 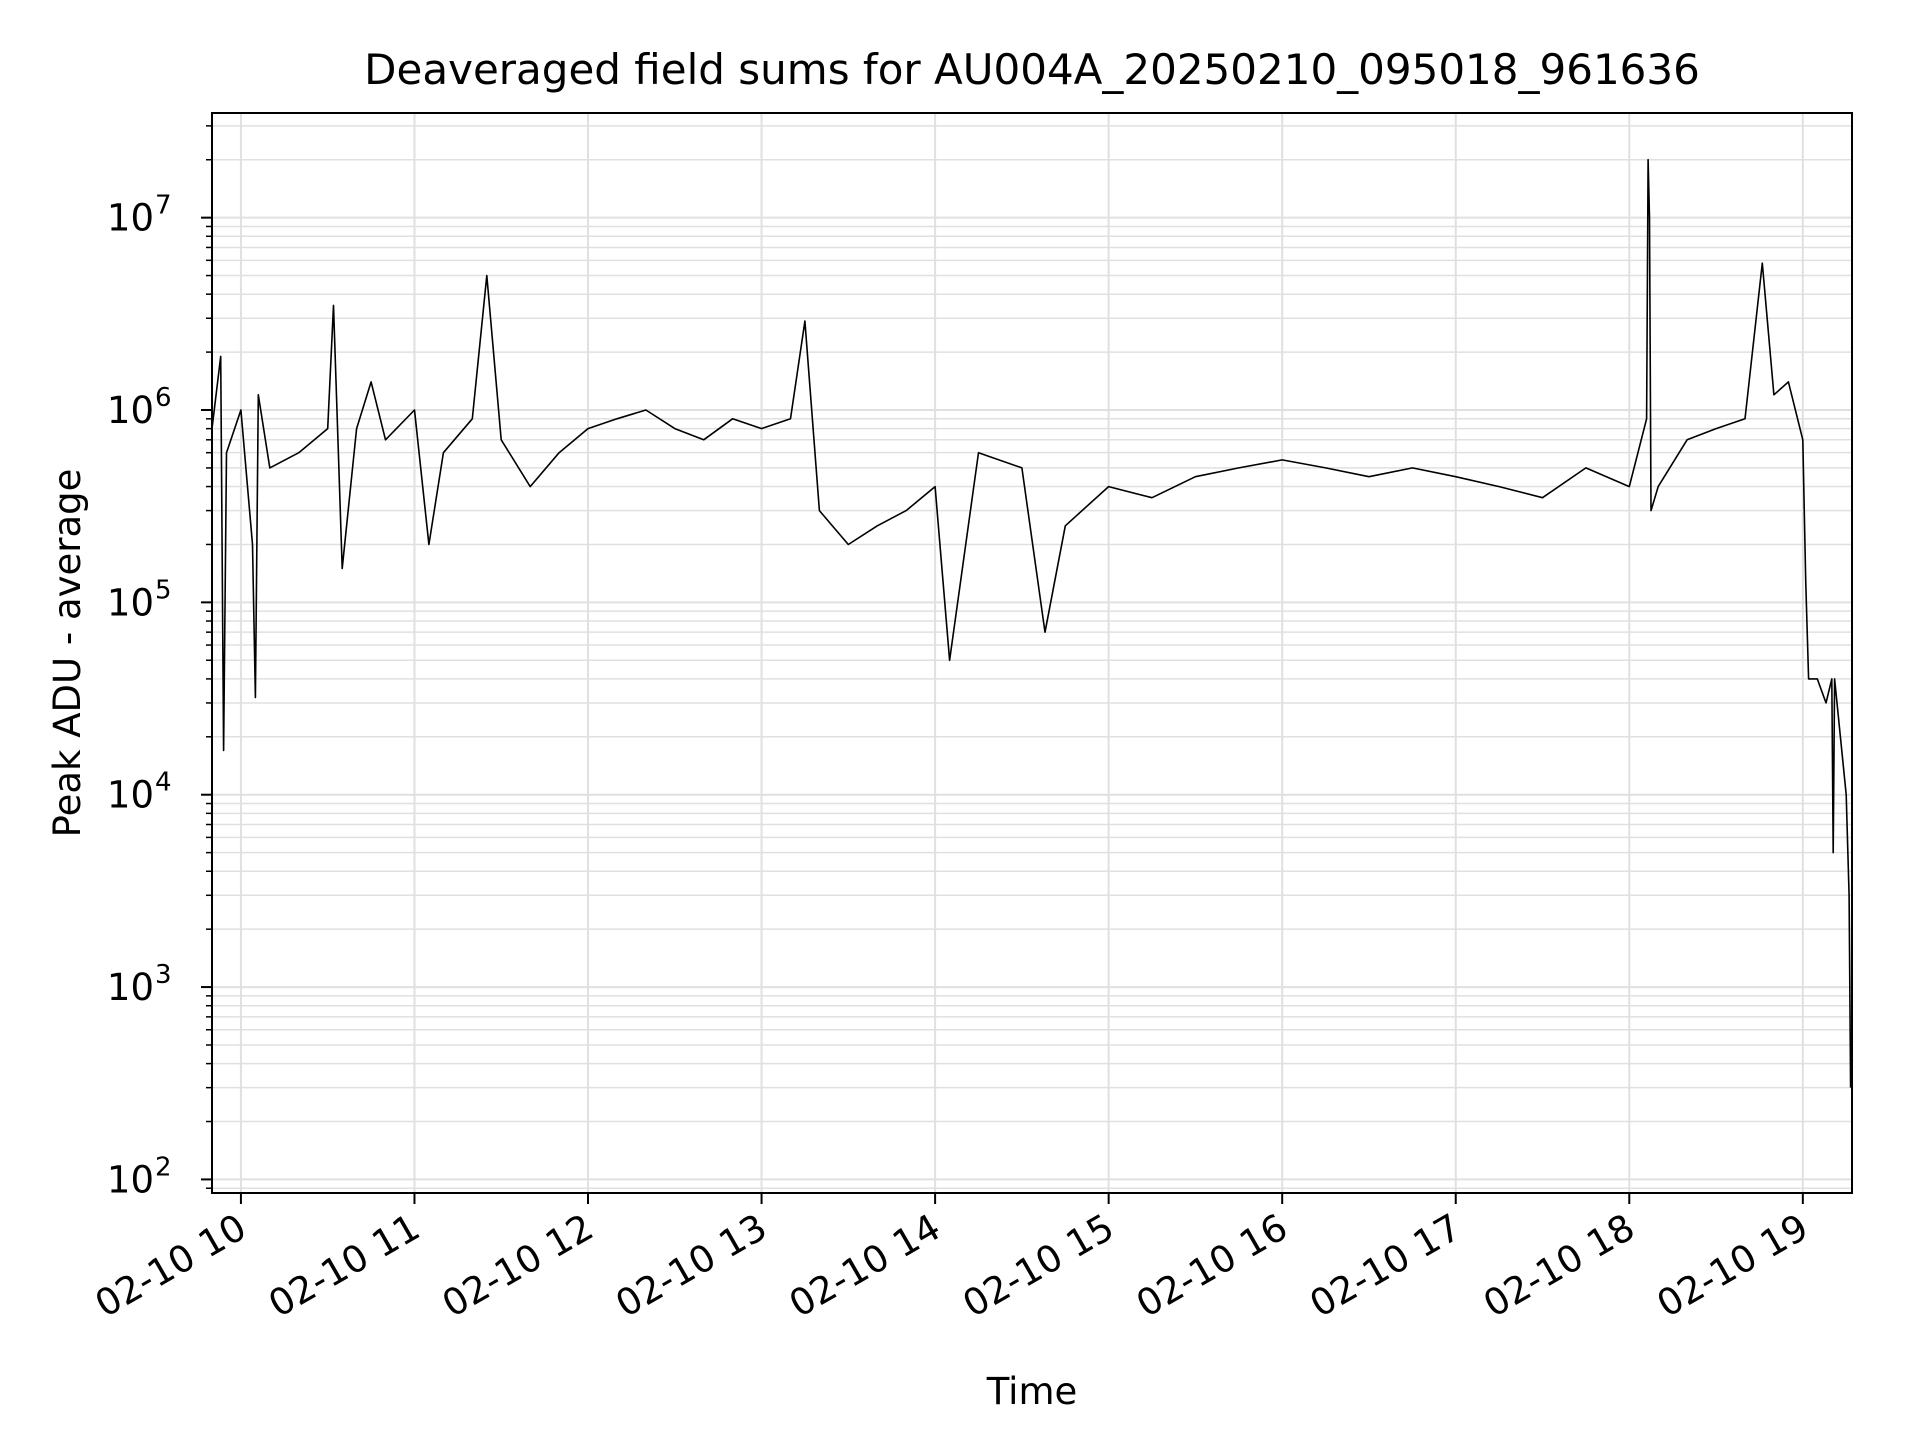 I want to click on y-axis-label: Peak ADU - average, so click(x=67, y=653).